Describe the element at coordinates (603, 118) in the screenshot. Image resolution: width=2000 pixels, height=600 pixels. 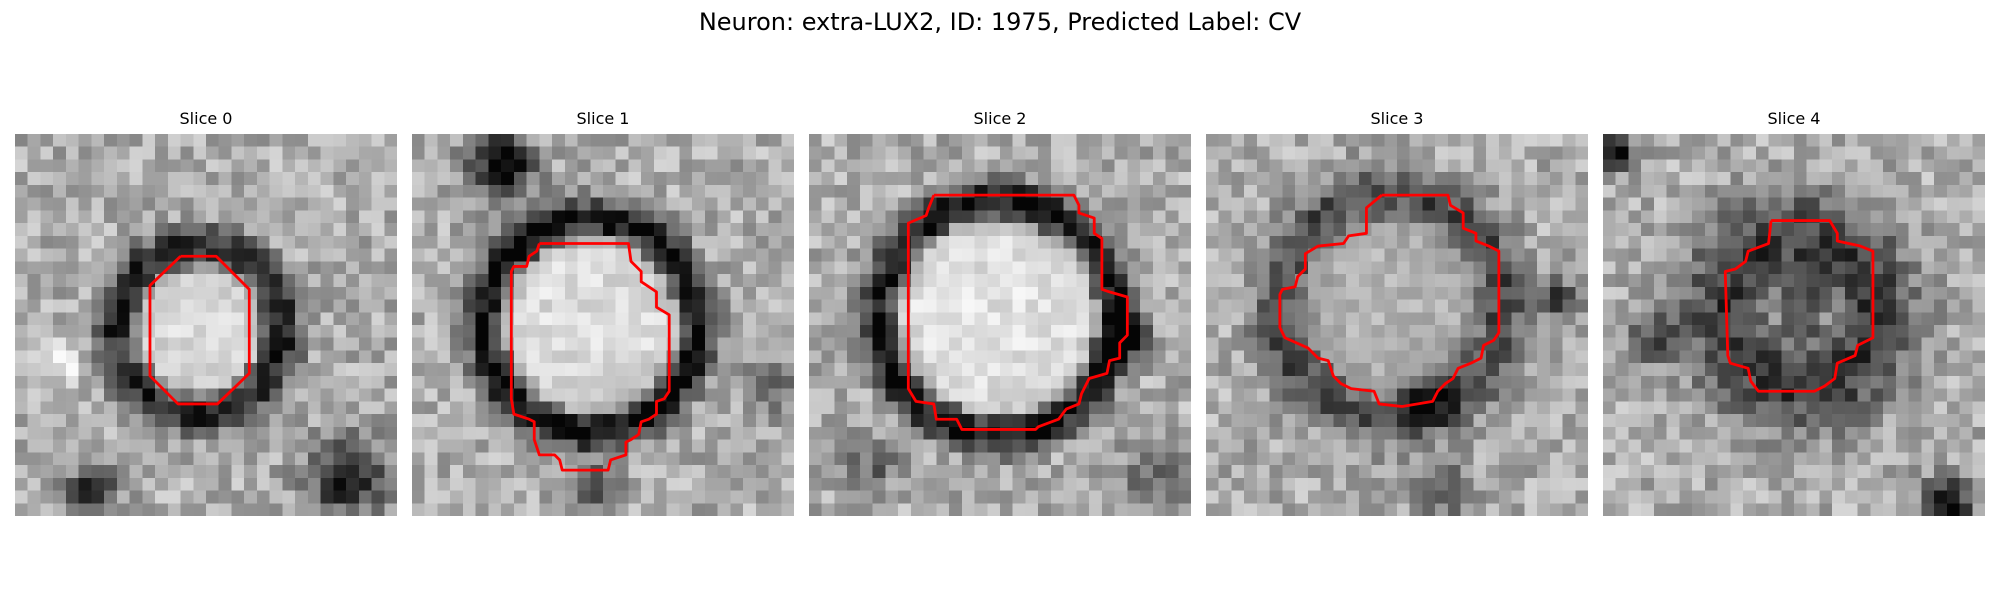
I see `slice-title: Slice 1` at that location.